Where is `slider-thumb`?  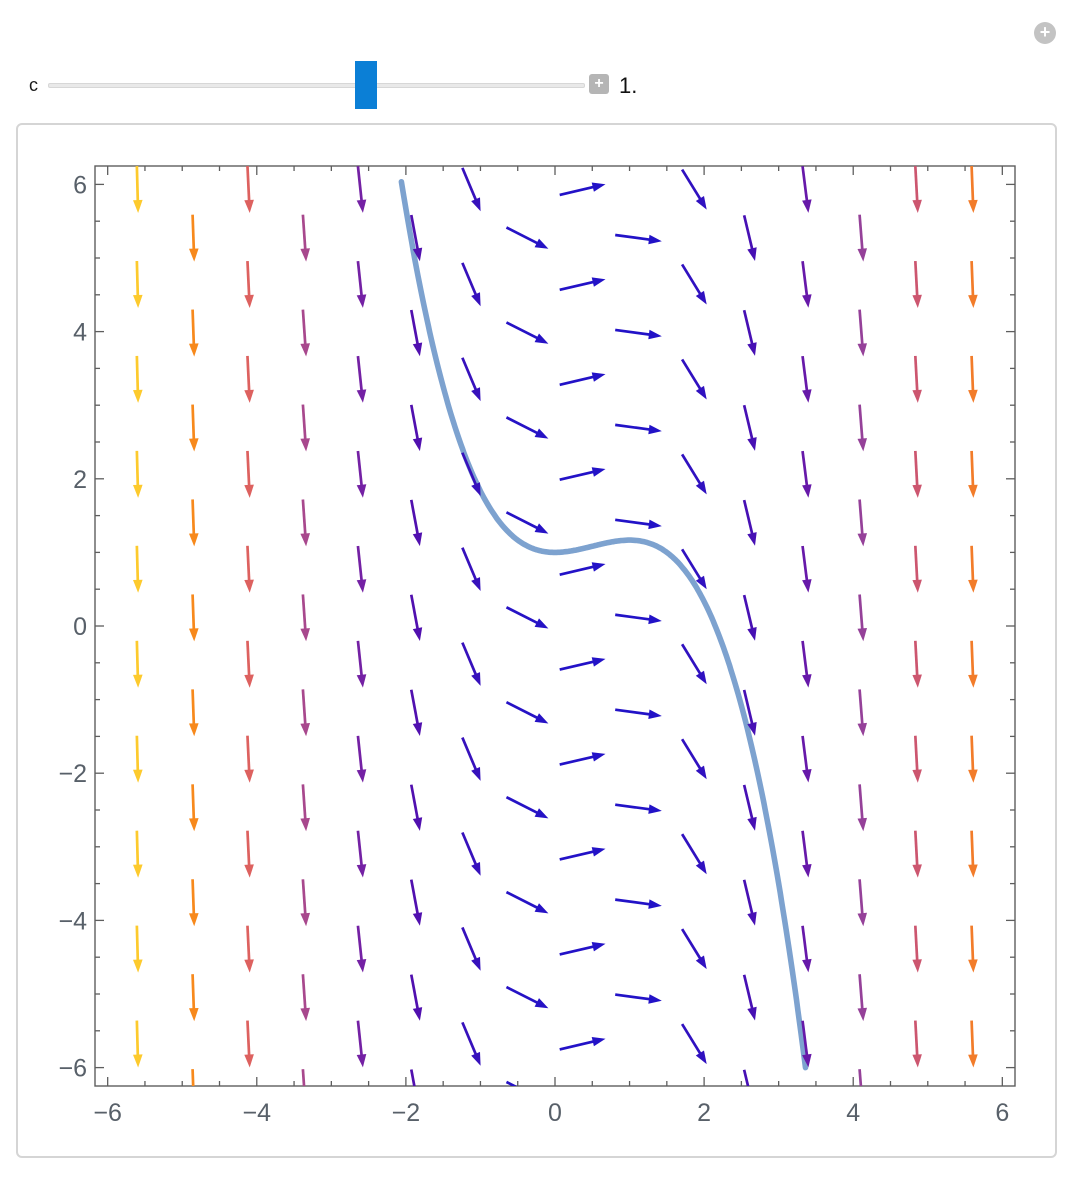 slider-thumb is located at coordinates (365, 85).